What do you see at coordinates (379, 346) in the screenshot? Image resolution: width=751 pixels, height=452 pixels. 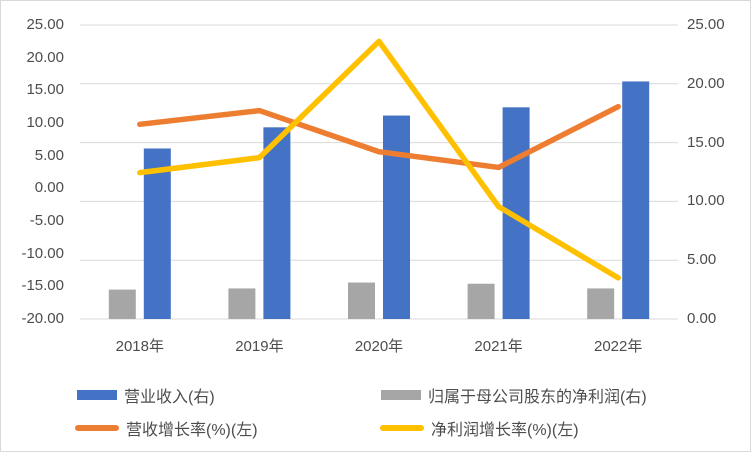 I see `x-axis-label: 2020年` at bounding box center [379, 346].